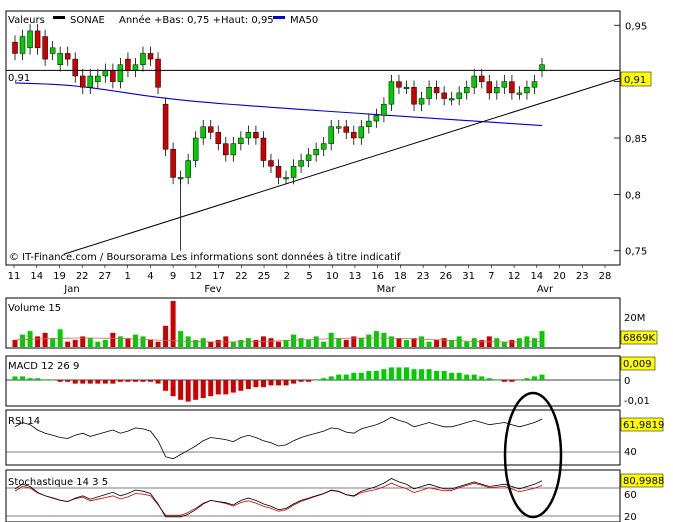  Describe the element at coordinates (637, 401) in the screenshot. I see `macd-tick-neg: -0,01` at that location.